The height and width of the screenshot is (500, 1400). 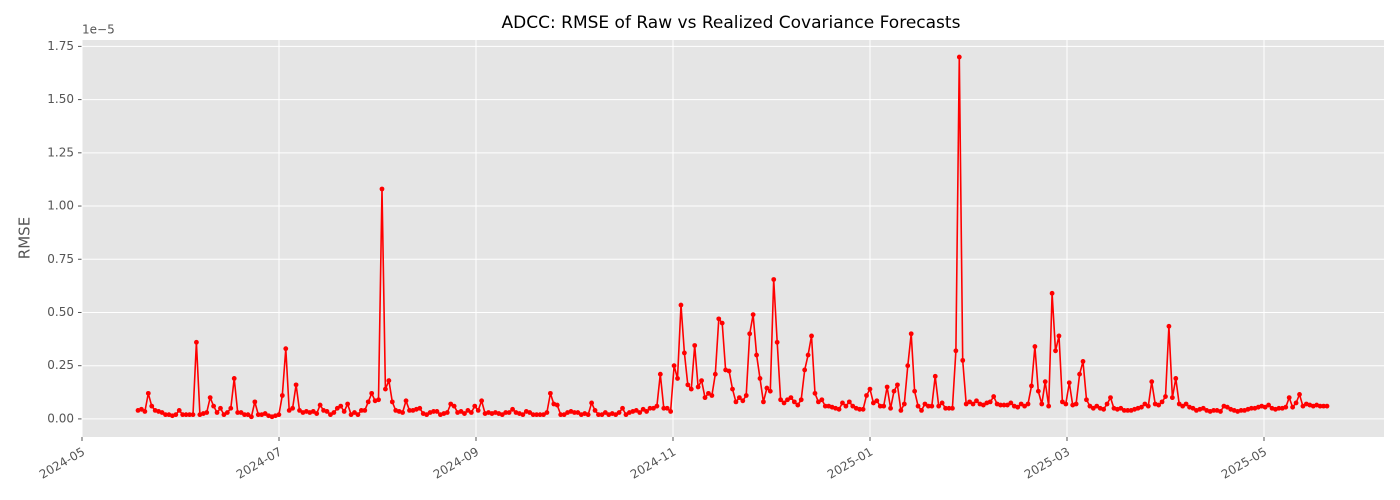 I want to click on x-tick-label: 2024-07, so click(x=259, y=463).